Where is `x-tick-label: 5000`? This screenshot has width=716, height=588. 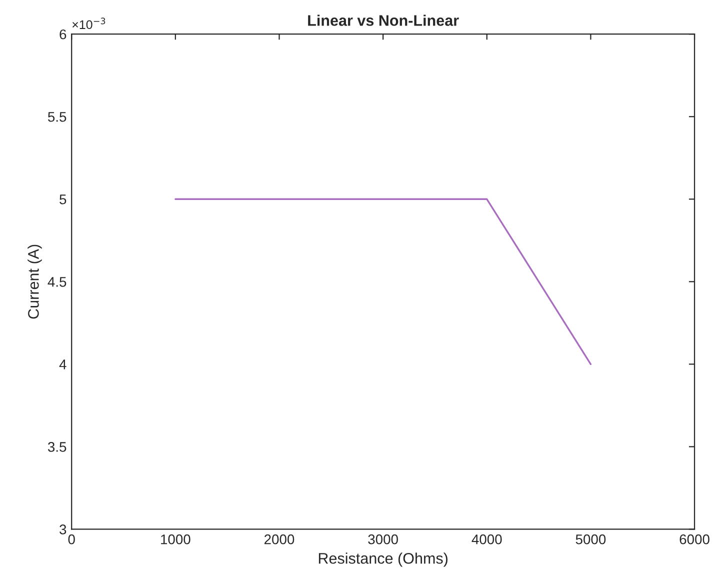 x-tick-label: 5000 is located at coordinates (591, 539).